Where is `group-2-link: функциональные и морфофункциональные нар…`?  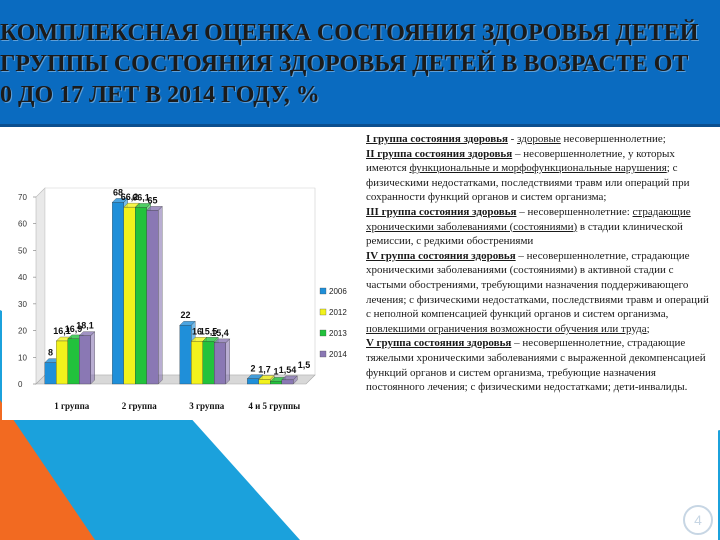 group-2-link: функциональные и морфофункциональные нар… is located at coordinates (538, 168).